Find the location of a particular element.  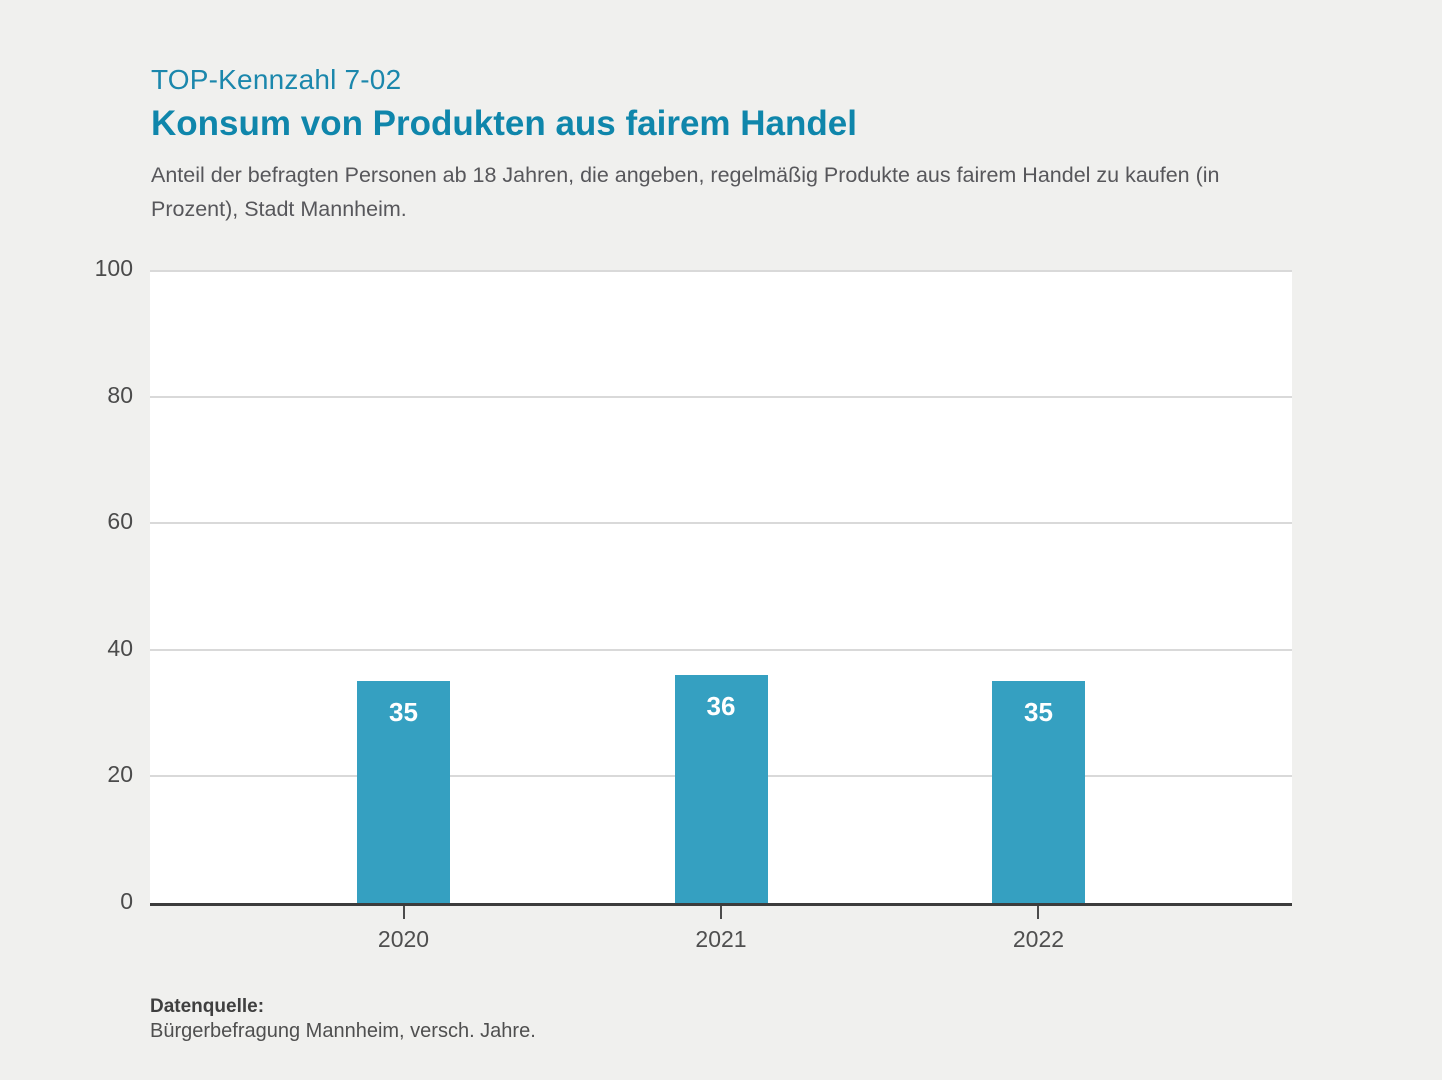

y-tick-label: 40 is located at coordinates (120, 647).